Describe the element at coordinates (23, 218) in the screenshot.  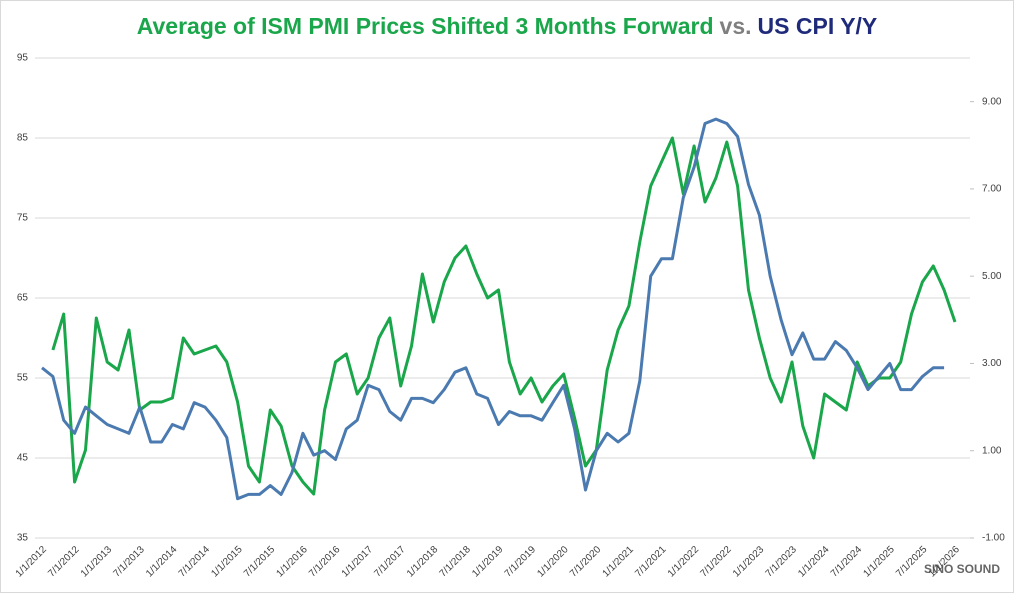
I see `y-tick-label: 75` at that location.